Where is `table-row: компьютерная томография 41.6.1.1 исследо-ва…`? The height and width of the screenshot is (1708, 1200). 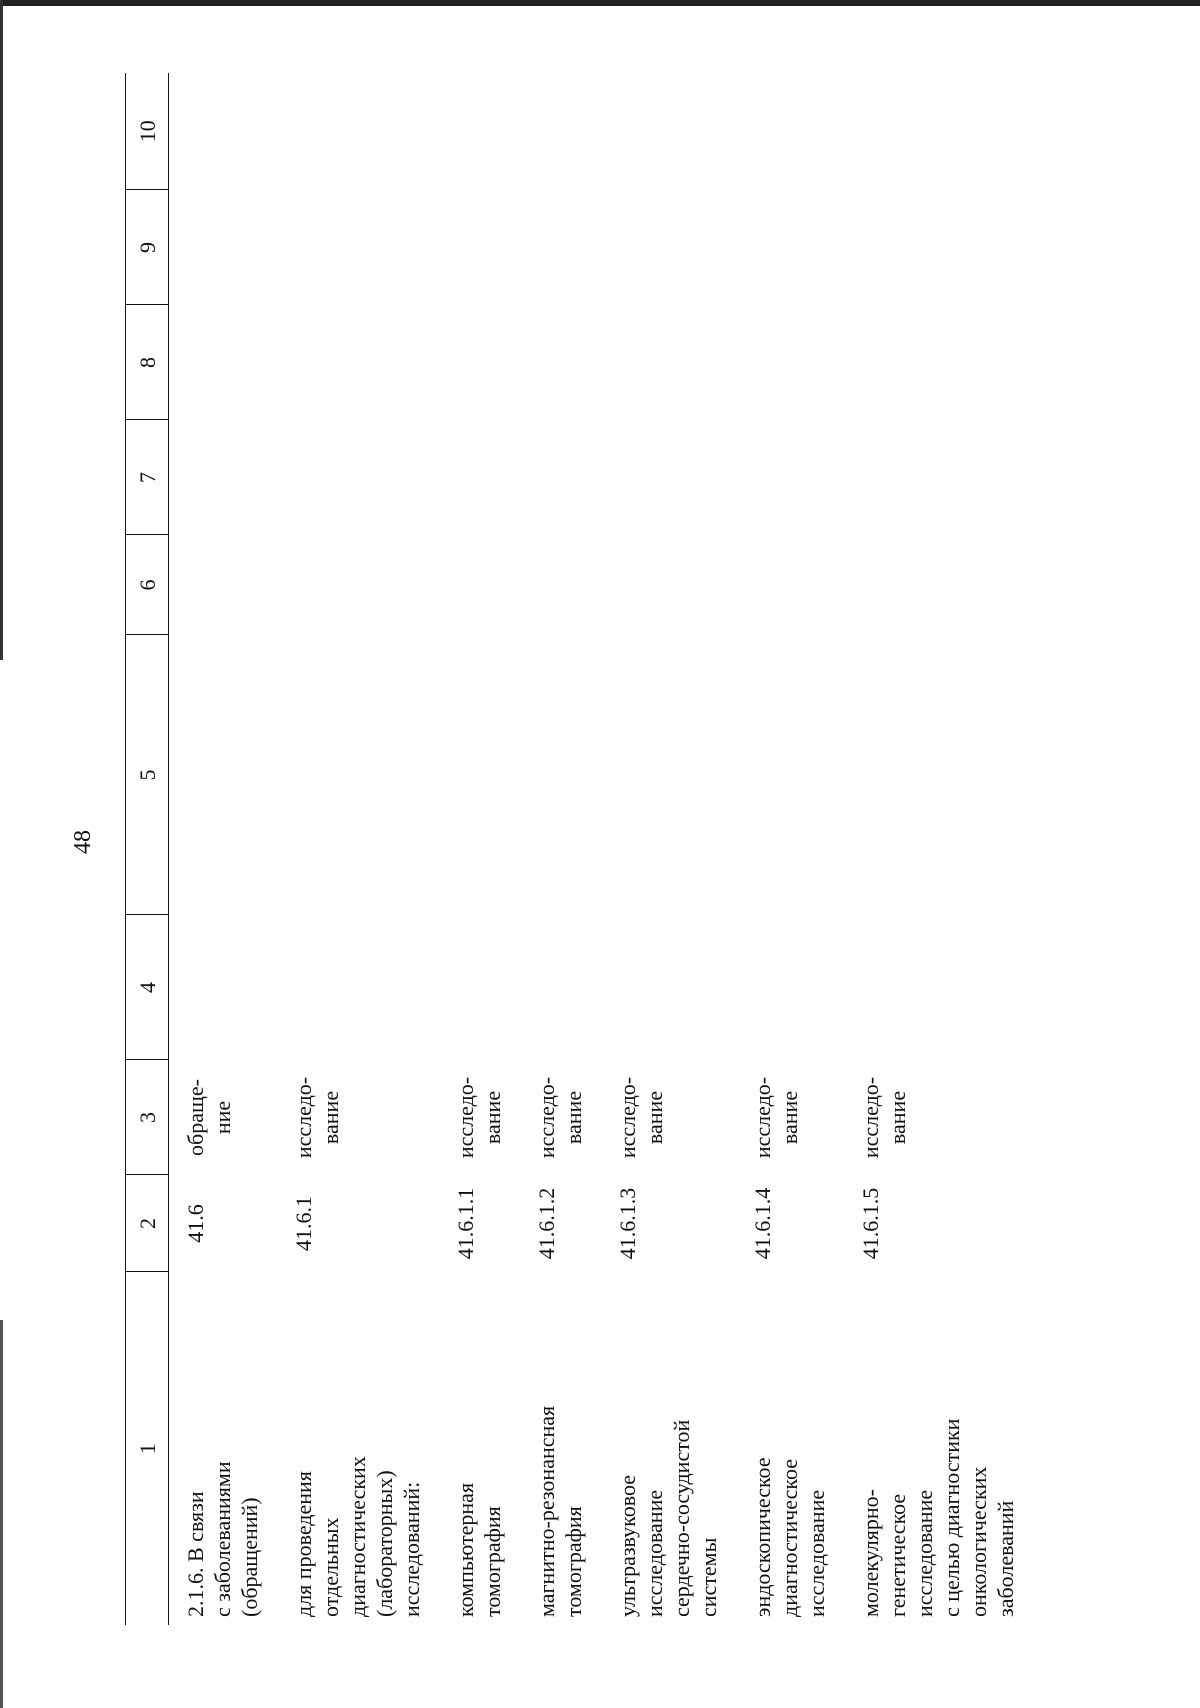 table-row: компьютерная томография 41.6.1.1 исследо-ва… is located at coordinates (479, 849).